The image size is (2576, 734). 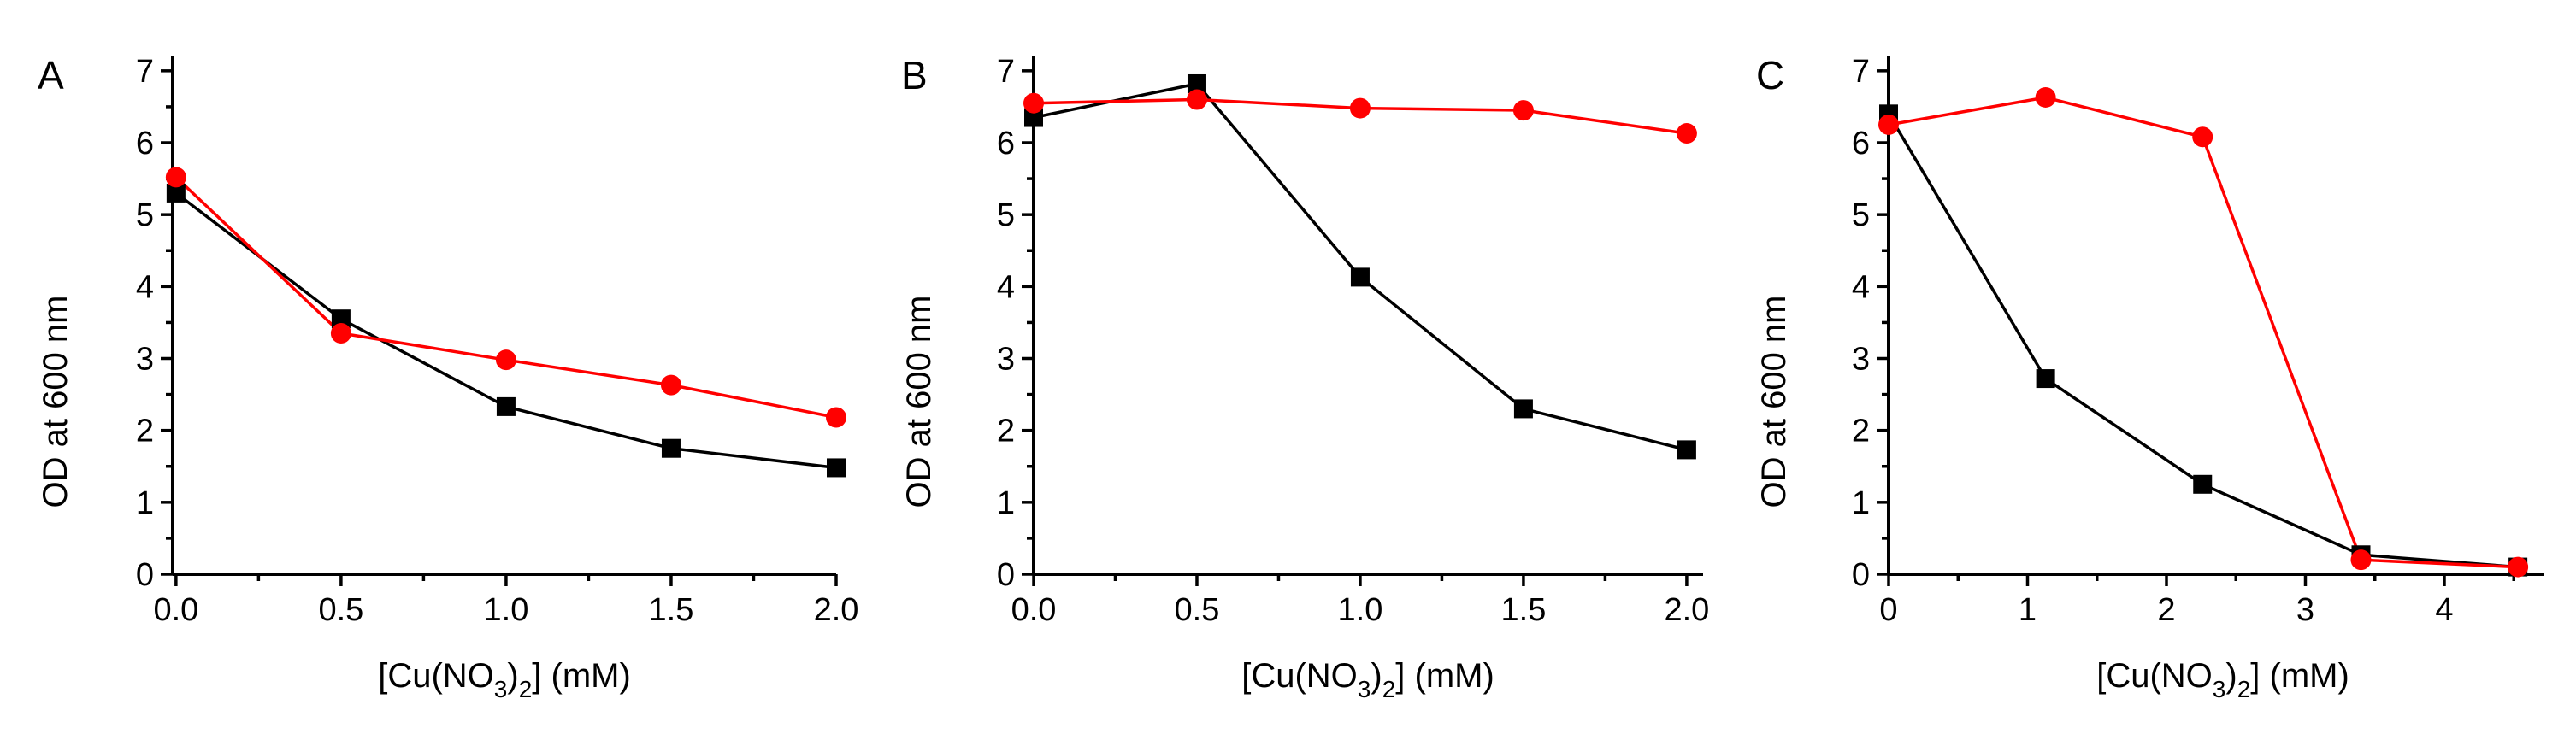 I want to click on x-tick-label-c: 0, so click(x=1888, y=610).